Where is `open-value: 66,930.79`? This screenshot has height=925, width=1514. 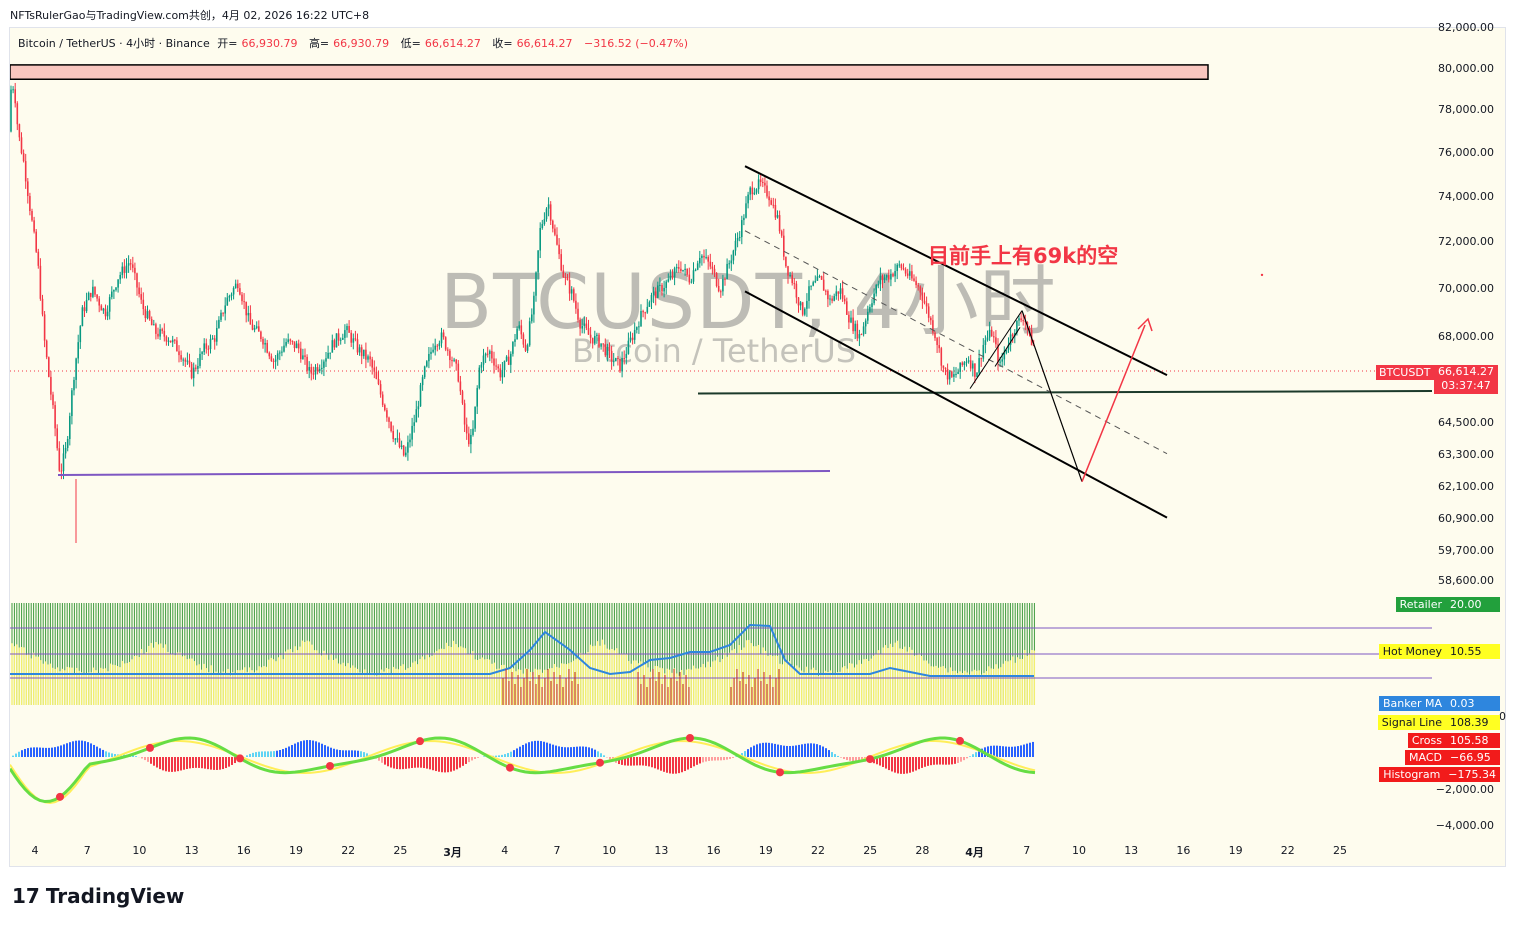 open-value: 66,930.79 is located at coordinates (269, 43).